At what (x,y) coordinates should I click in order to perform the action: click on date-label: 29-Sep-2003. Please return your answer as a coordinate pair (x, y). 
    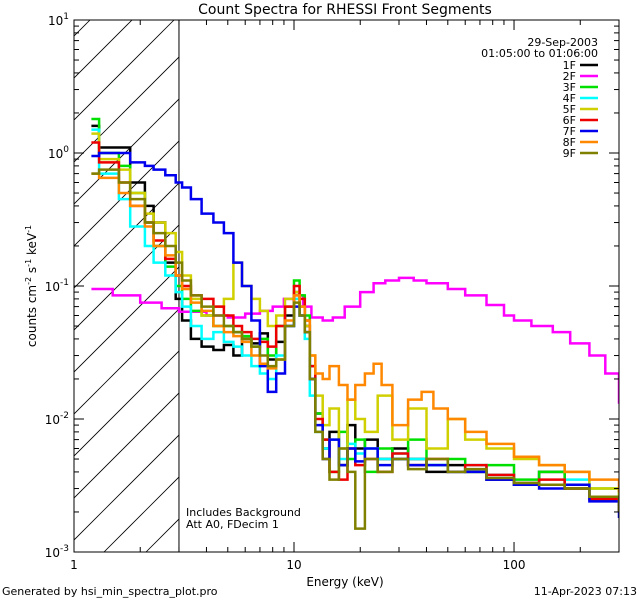
    Looking at the image, I should click on (562, 42).